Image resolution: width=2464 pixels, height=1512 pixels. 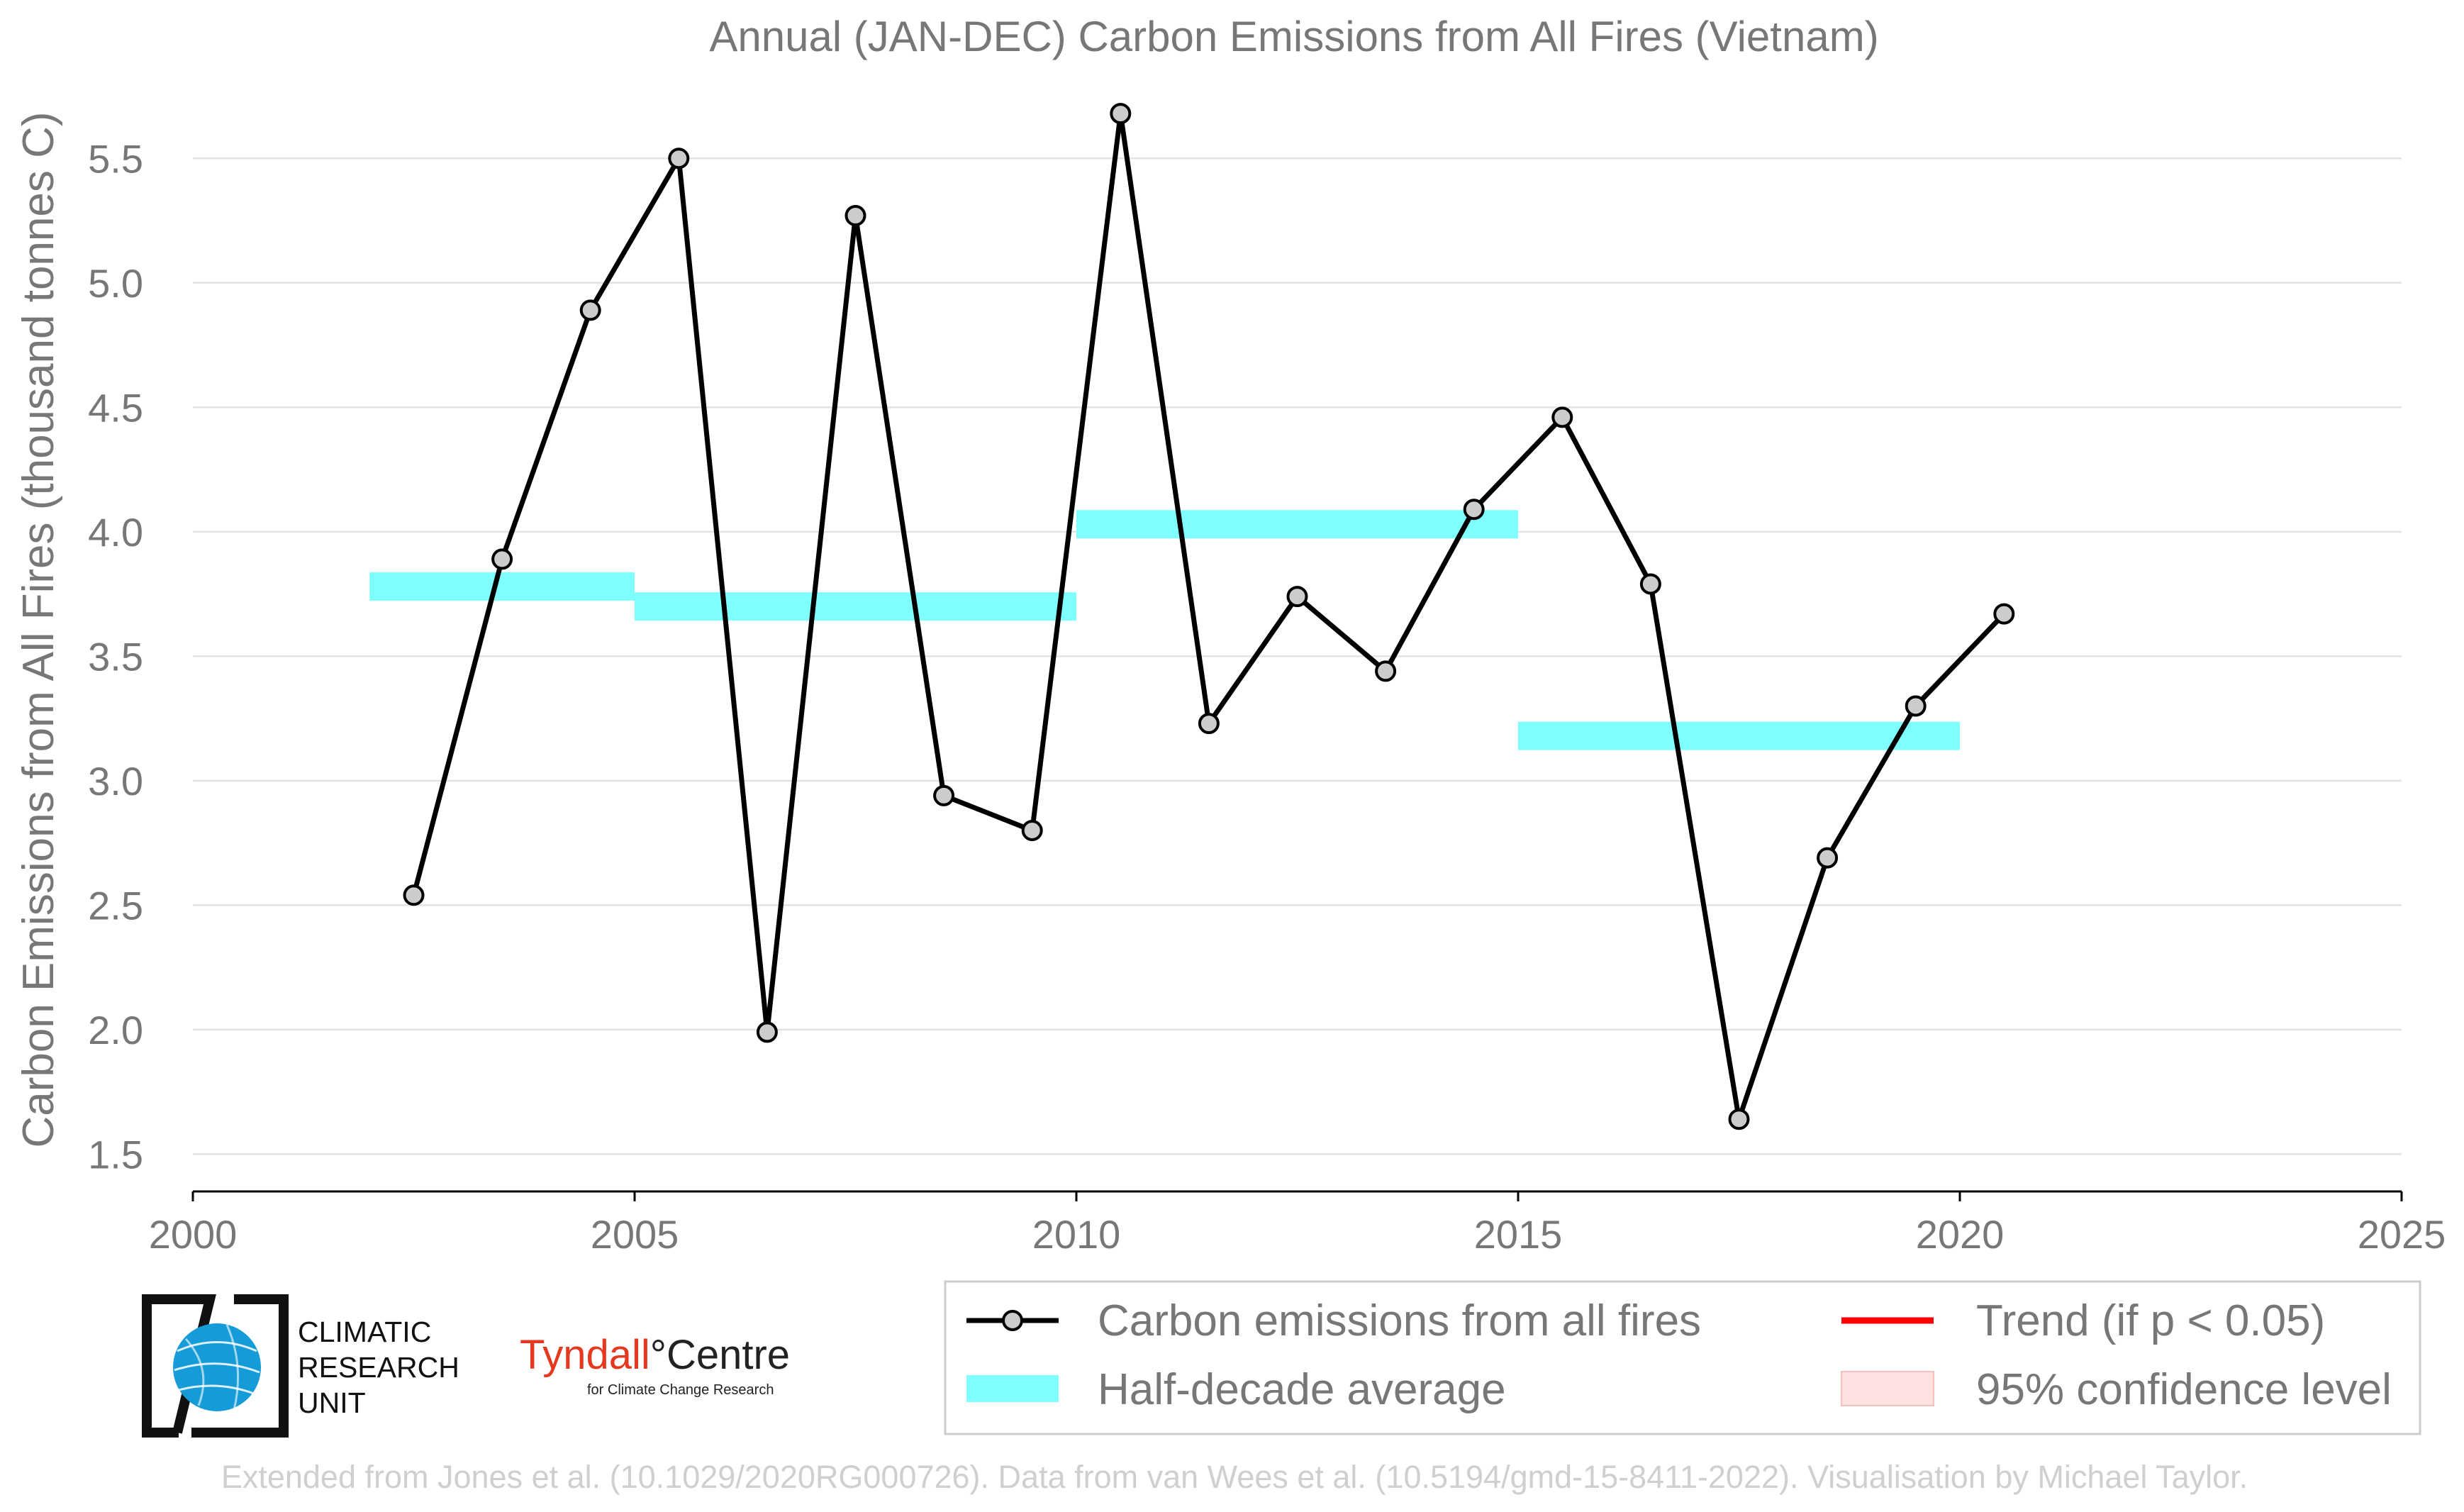 I want to click on y-tick-label: 2.5, so click(x=115, y=905).